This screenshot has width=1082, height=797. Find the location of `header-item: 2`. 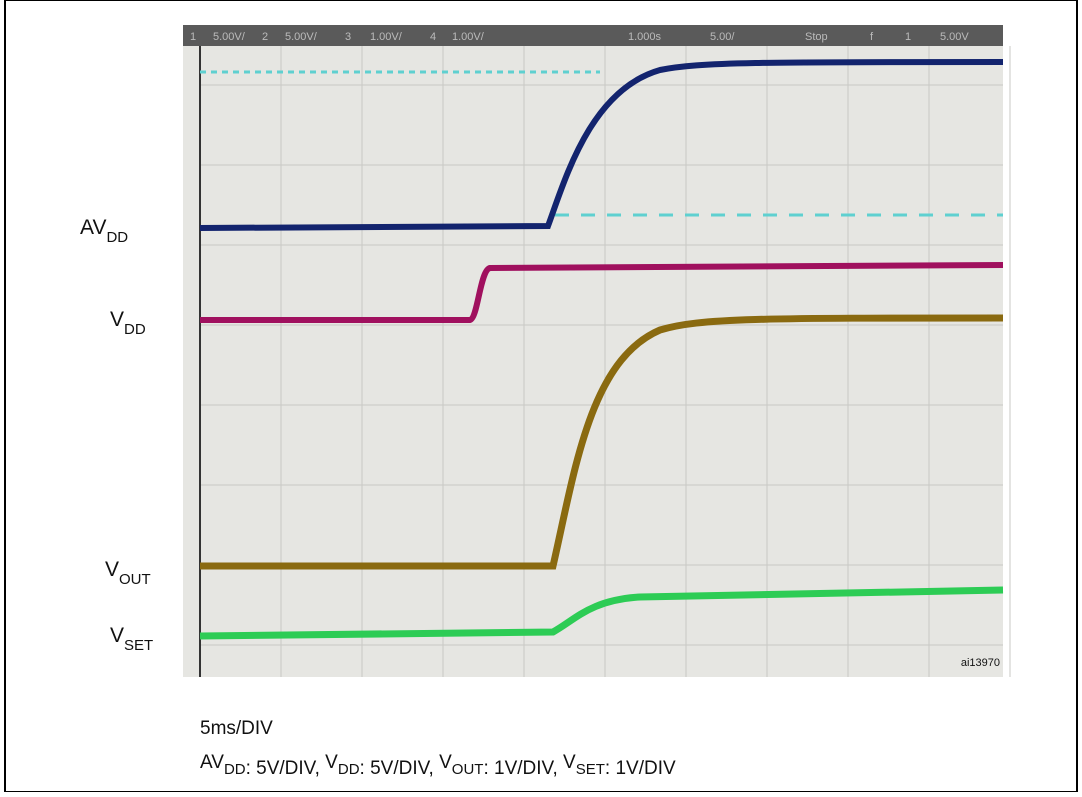

header-item: 2 is located at coordinates (265, 37).